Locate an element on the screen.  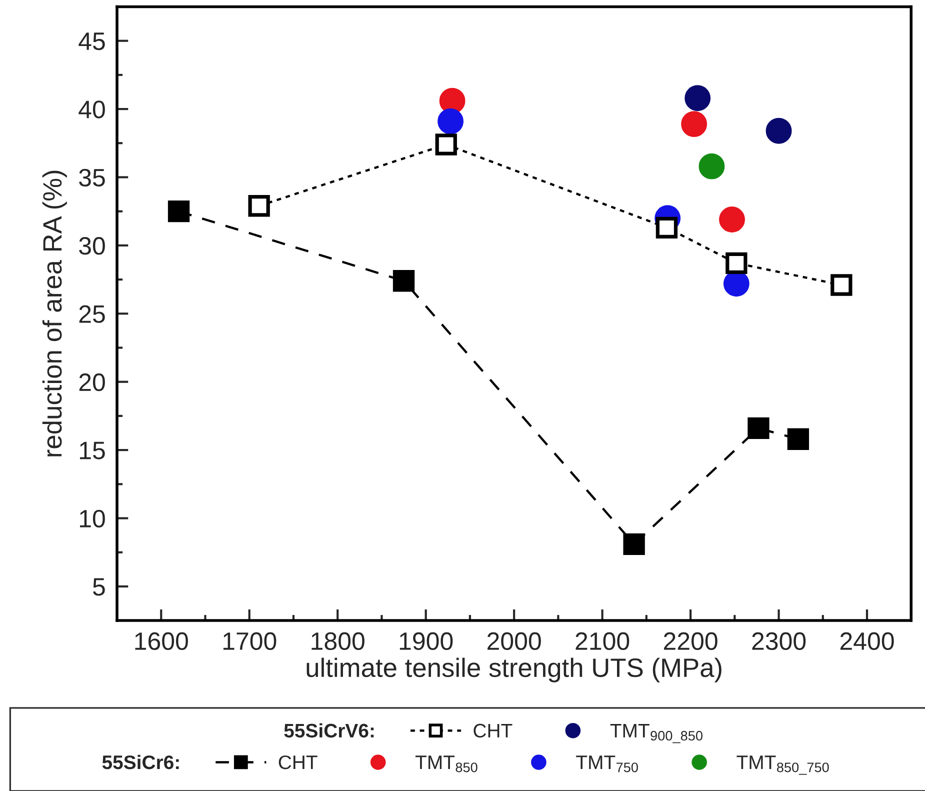
text: 55SiCr6: is located at coordinates (140, 762).